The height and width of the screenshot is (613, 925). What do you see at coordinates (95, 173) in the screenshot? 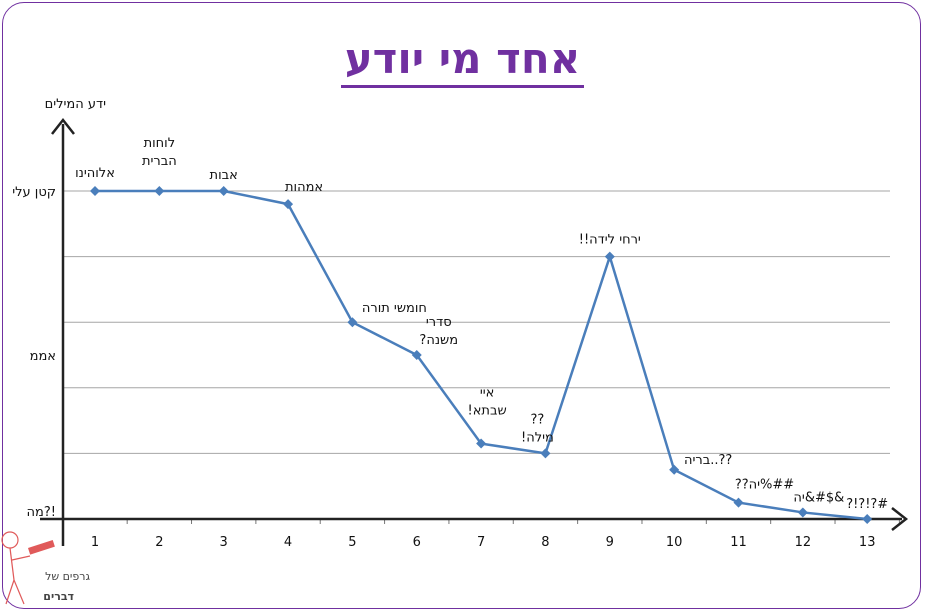
I see `data-label: אלוהינו` at bounding box center [95, 173].